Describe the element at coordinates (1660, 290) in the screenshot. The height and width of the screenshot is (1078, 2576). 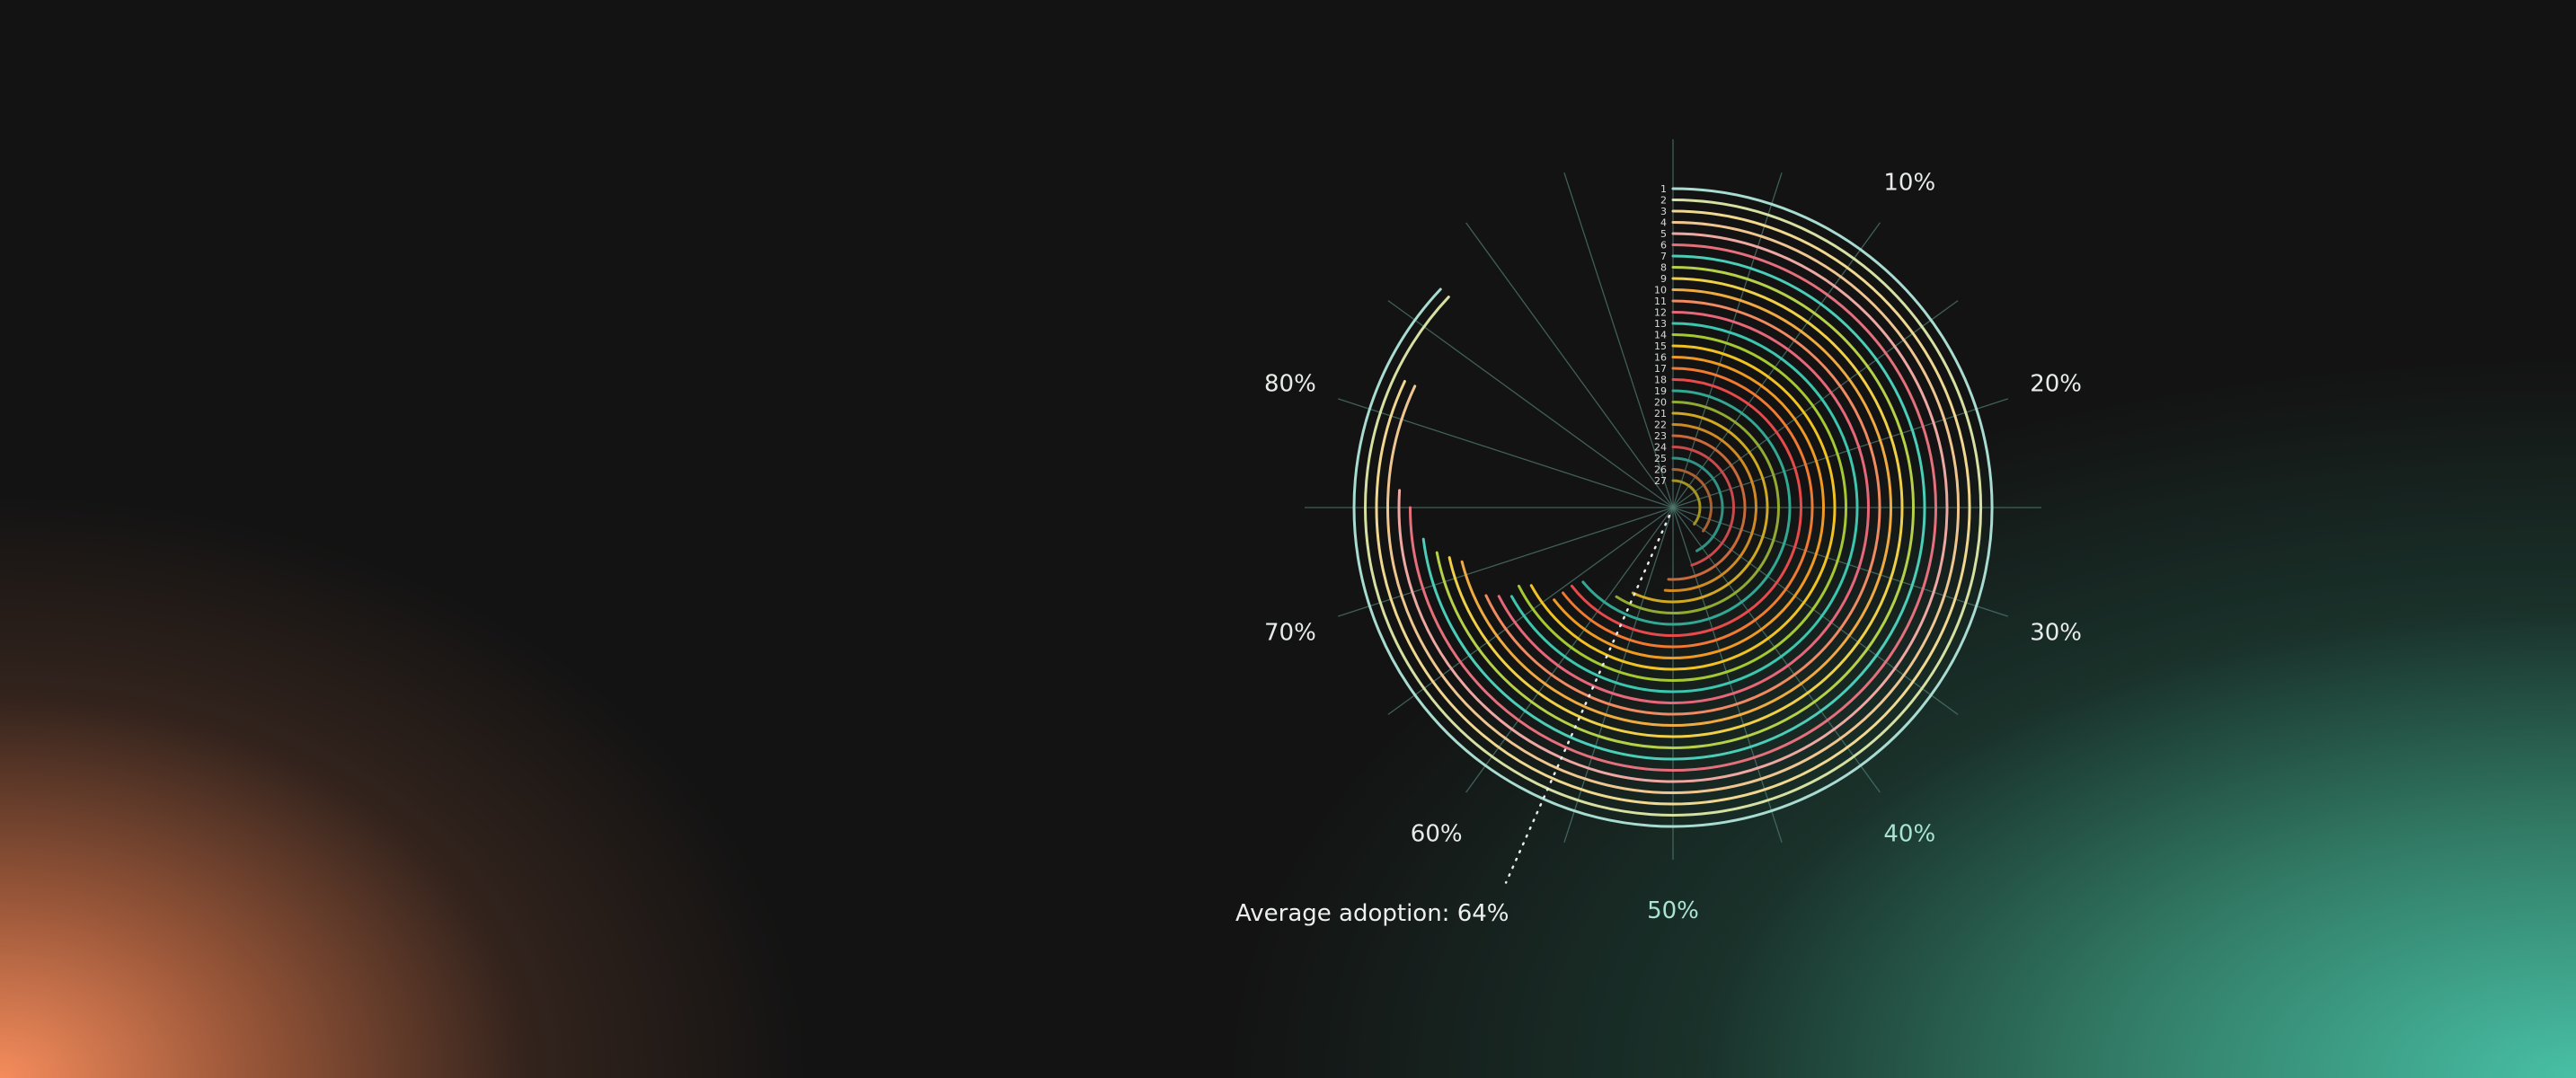
I see `ring-label: 10` at that location.